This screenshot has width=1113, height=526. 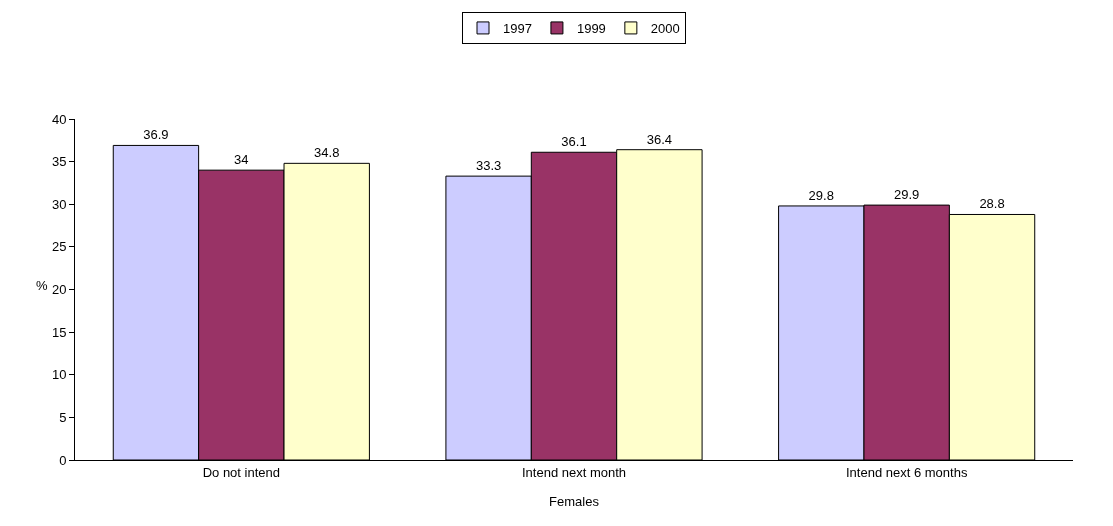 What do you see at coordinates (574, 472) in the screenshot?
I see `x-tick-label: Intend next month` at bounding box center [574, 472].